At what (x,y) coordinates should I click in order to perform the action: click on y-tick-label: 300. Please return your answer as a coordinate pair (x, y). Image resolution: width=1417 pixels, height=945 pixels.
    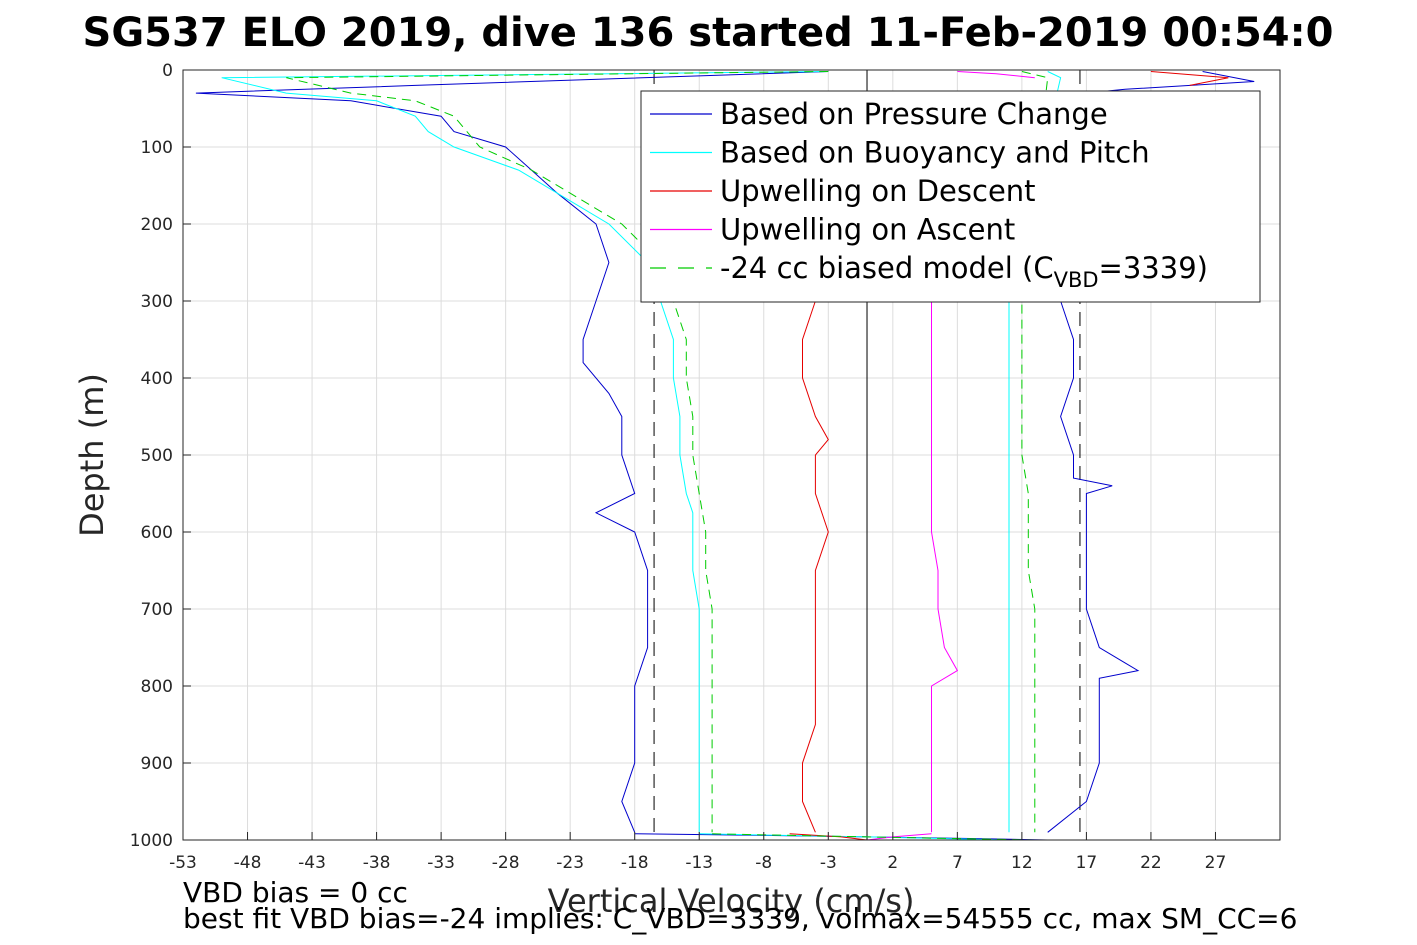
    Looking at the image, I should click on (157, 302).